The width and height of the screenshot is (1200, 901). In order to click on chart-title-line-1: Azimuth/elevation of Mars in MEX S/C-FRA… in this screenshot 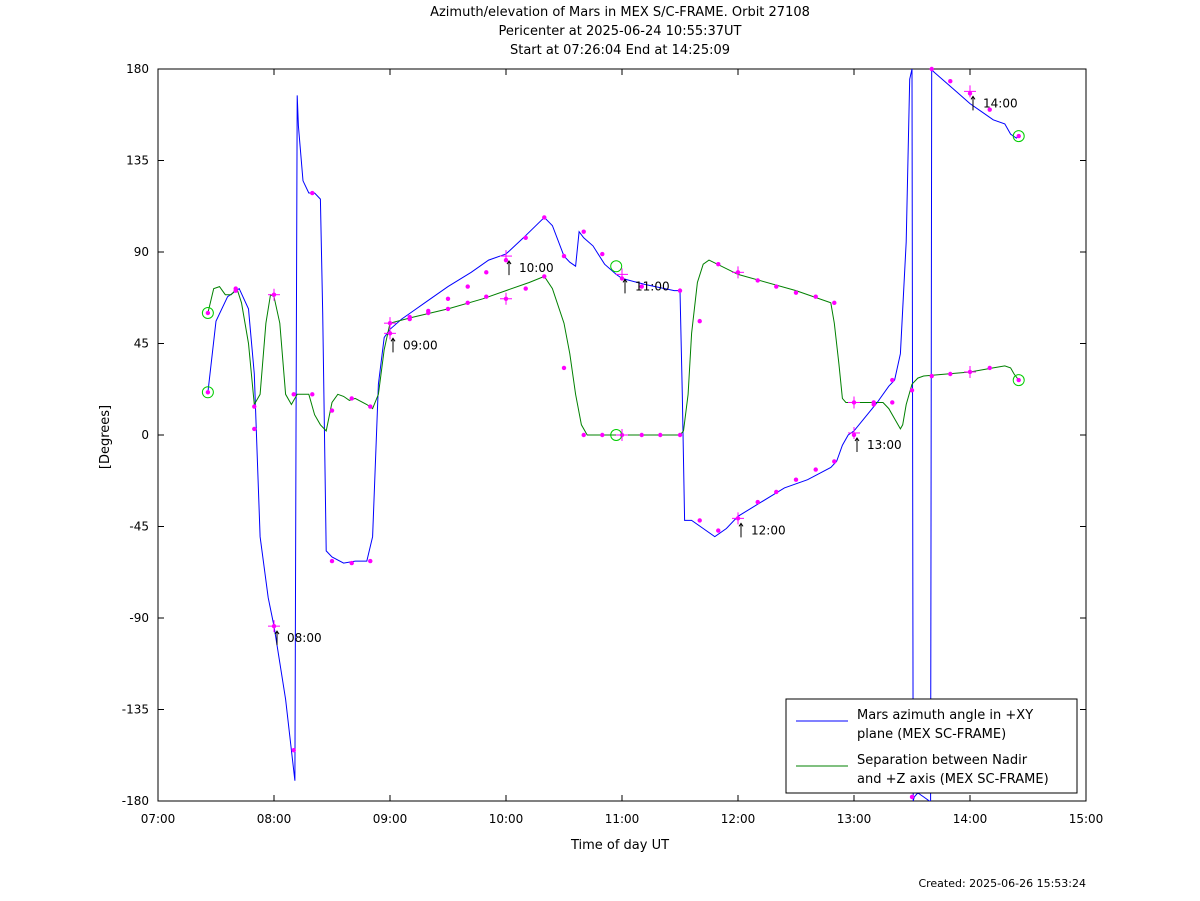, I will do `click(620, 12)`.